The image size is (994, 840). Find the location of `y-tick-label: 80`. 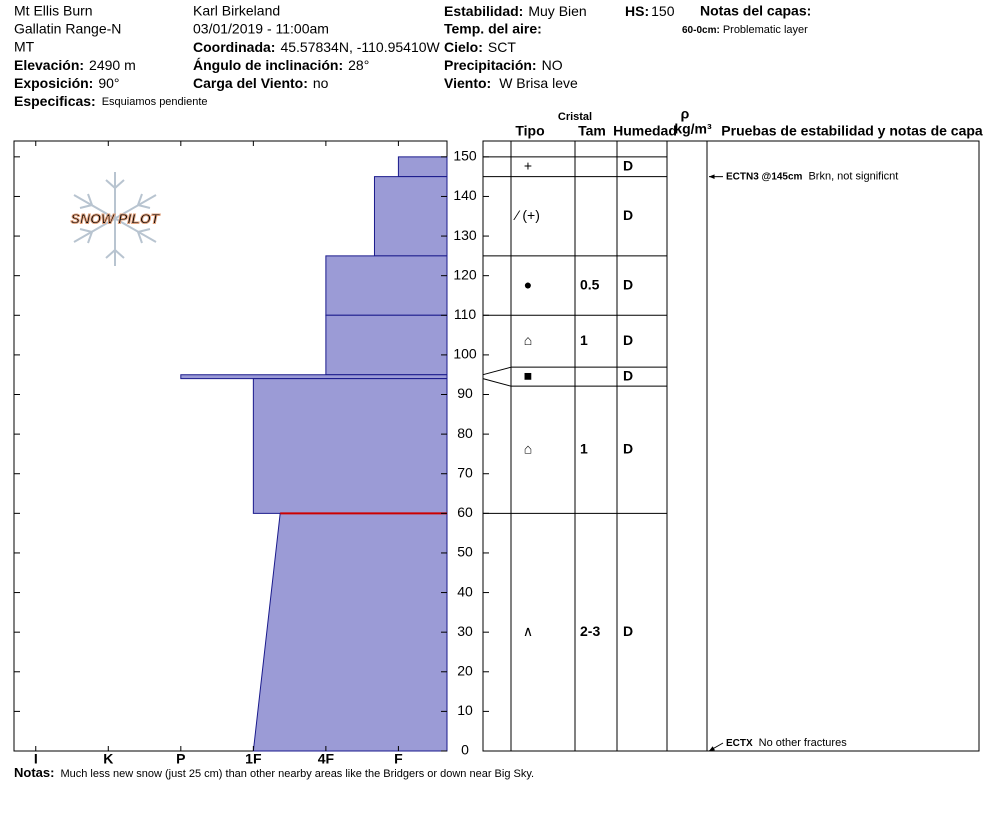

y-tick-label: 80 is located at coordinates (465, 433).